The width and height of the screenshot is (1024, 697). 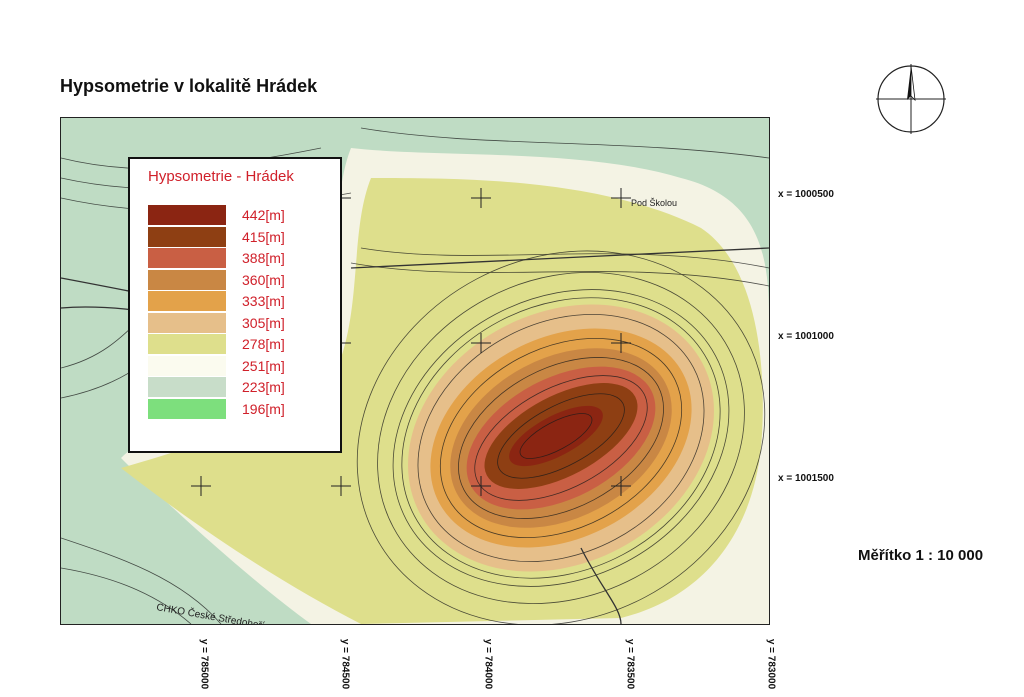 What do you see at coordinates (263, 408) in the screenshot?
I see `legend-label: 196[m]` at bounding box center [263, 408].